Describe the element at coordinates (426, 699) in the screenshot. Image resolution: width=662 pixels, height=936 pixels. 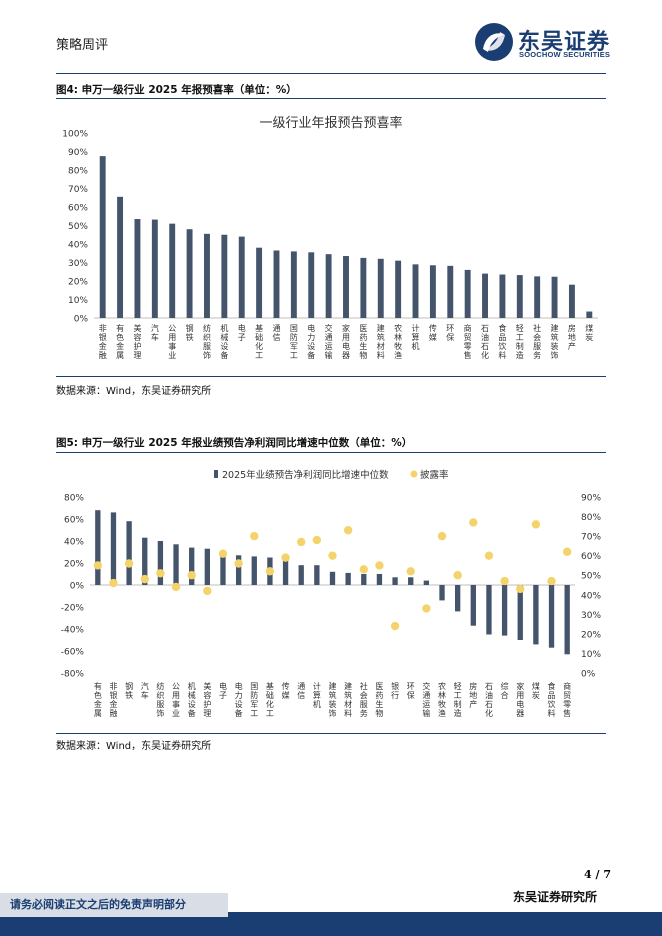
I see `x-tick-label: 交通运输` at that location.